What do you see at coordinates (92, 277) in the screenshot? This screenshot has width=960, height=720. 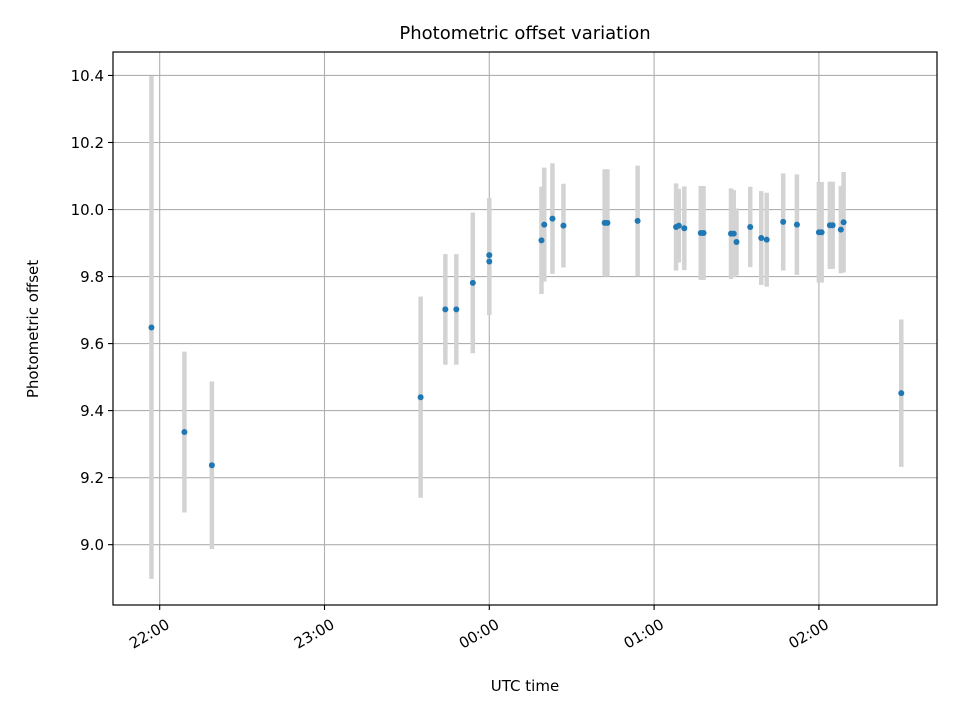 I see `y-tick-label: 9.8` at bounding box center [92, 277].